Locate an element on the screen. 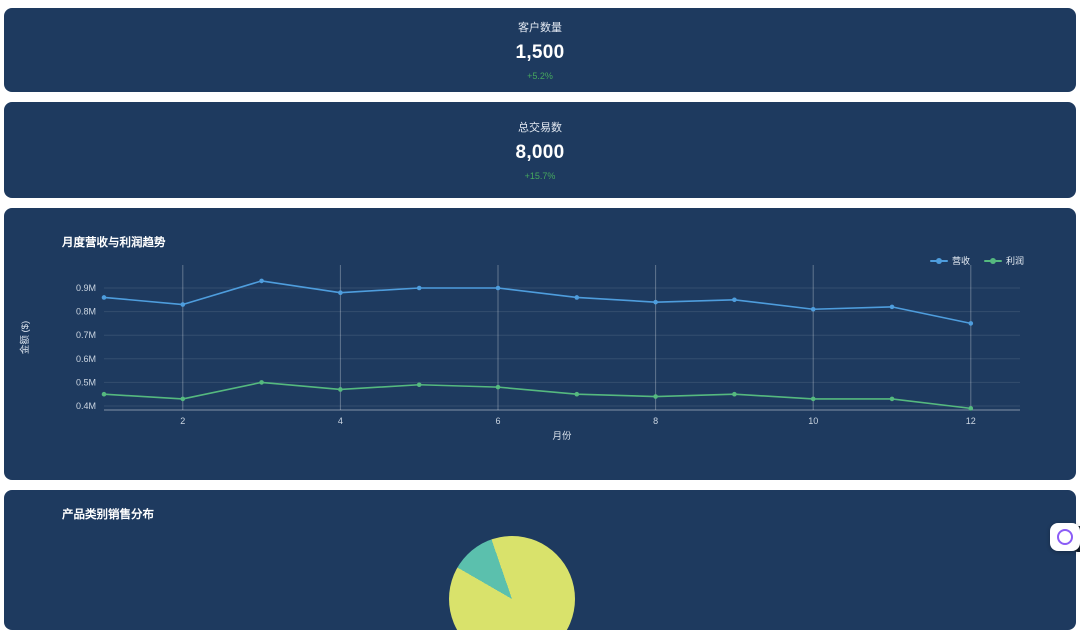 The width and height of the screenshot is (1080, 630). svg-text: 0.5M is located at coordinates (86, 382).